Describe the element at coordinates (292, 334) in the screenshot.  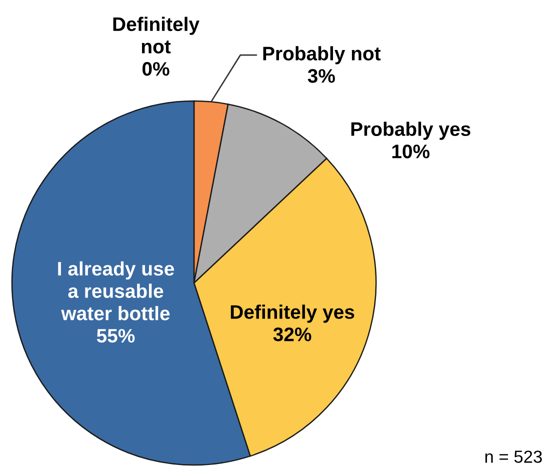
I see `data-label: 32%` at that location.